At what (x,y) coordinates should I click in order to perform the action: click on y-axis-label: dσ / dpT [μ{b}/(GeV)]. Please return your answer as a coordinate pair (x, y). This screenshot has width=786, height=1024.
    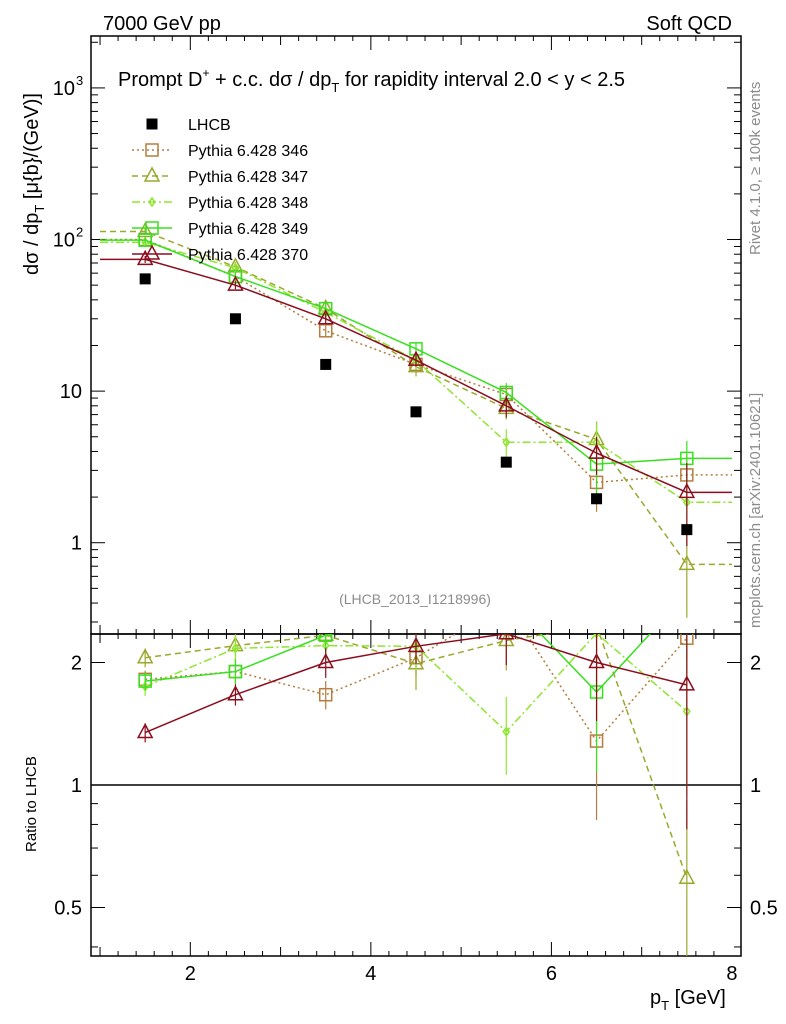
    Looking at the image, I should click on (34, 184).